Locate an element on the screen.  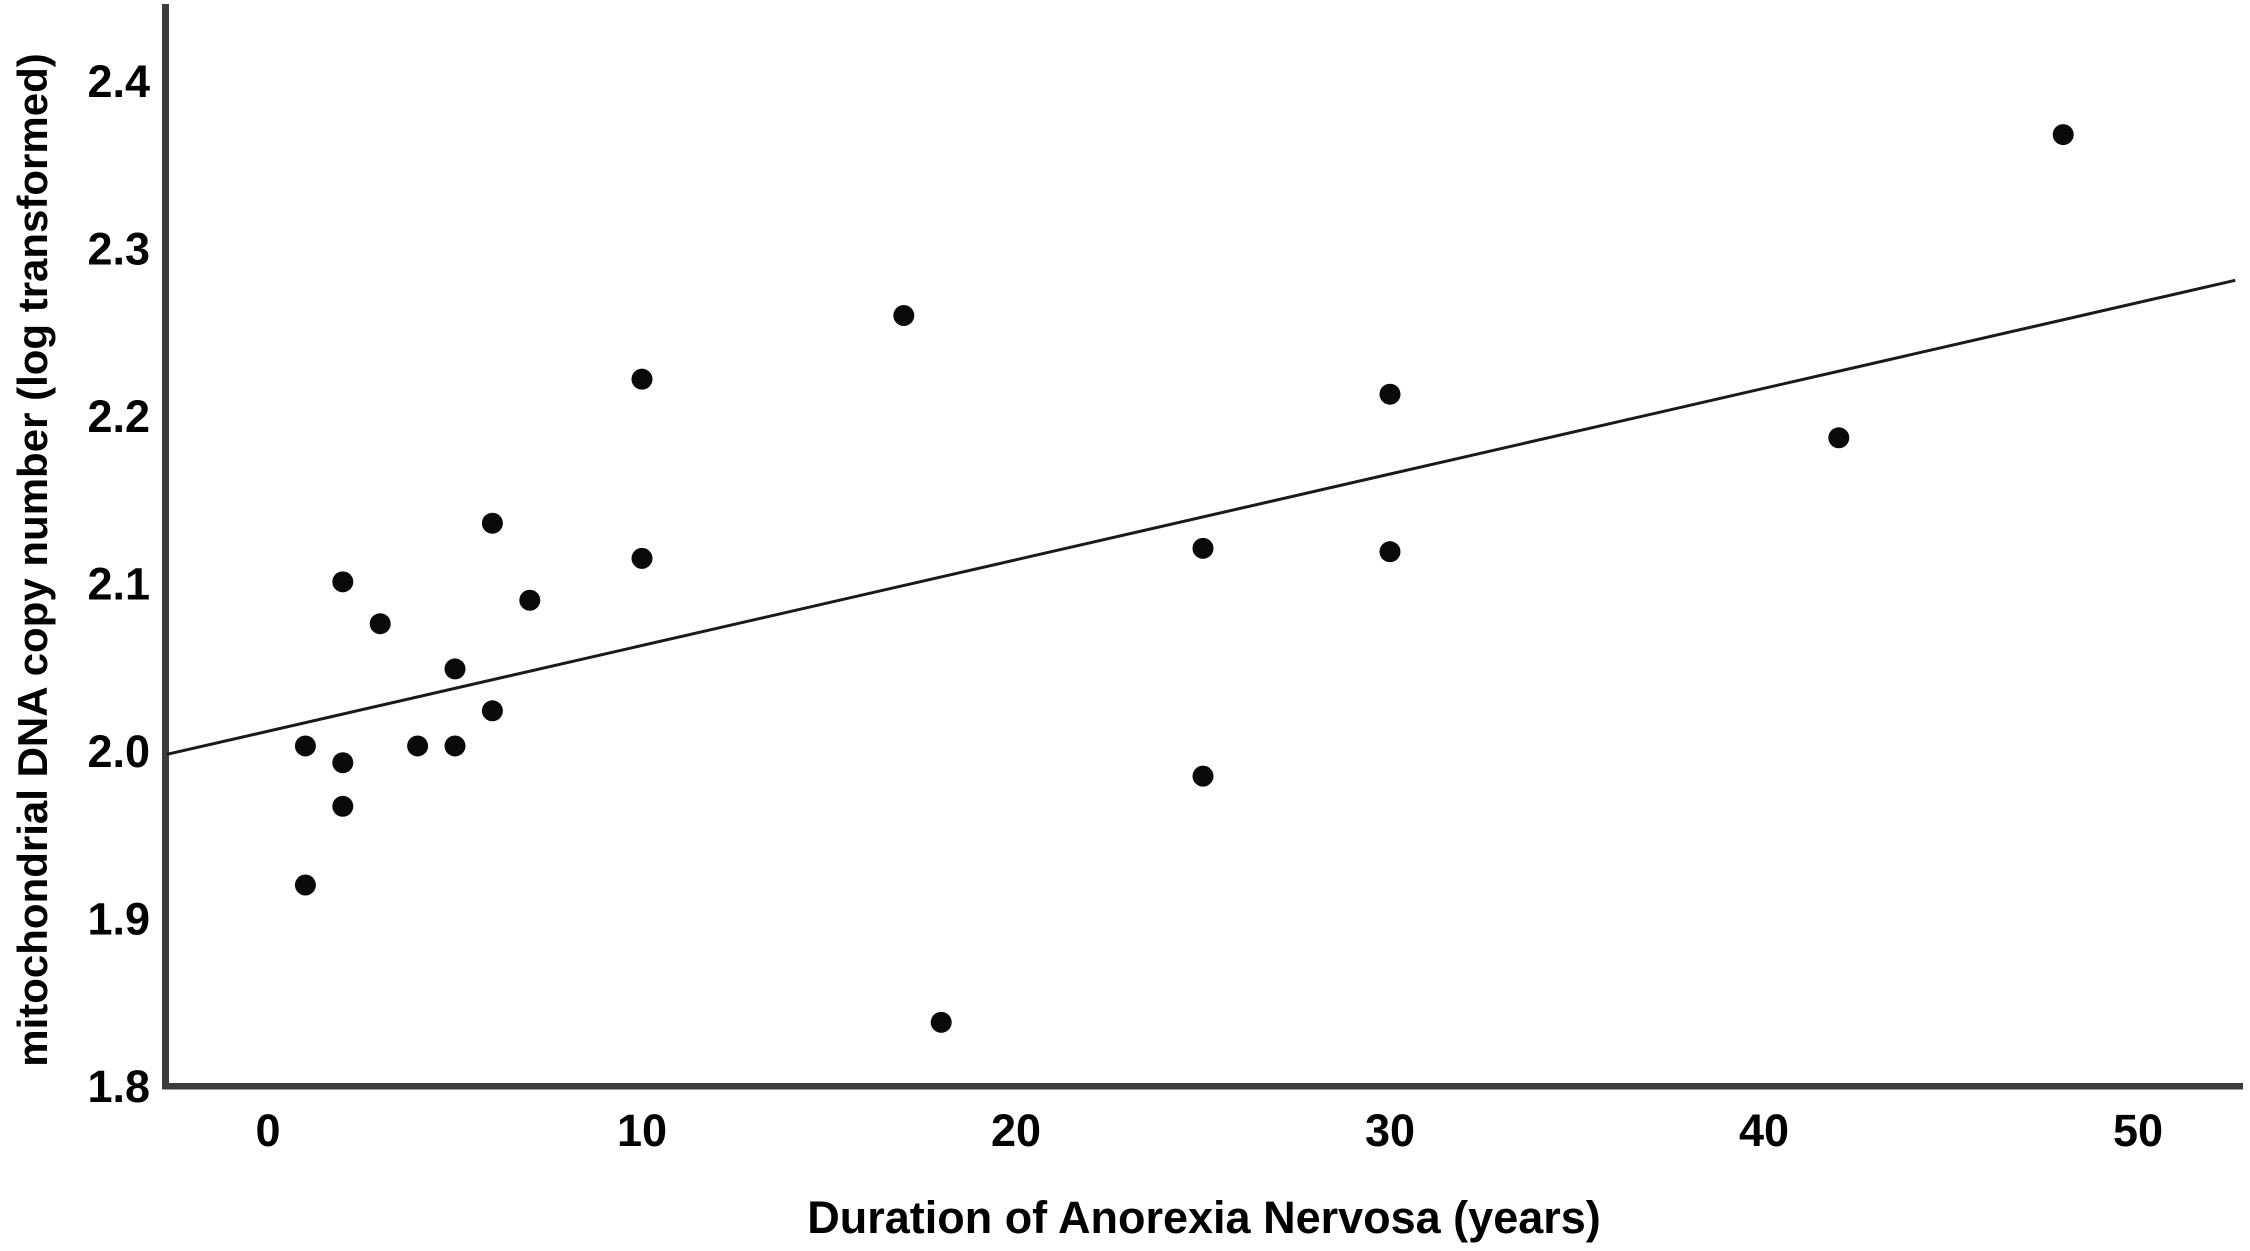
y-tick-label: 2.0 is located at coordinates (118, 751).